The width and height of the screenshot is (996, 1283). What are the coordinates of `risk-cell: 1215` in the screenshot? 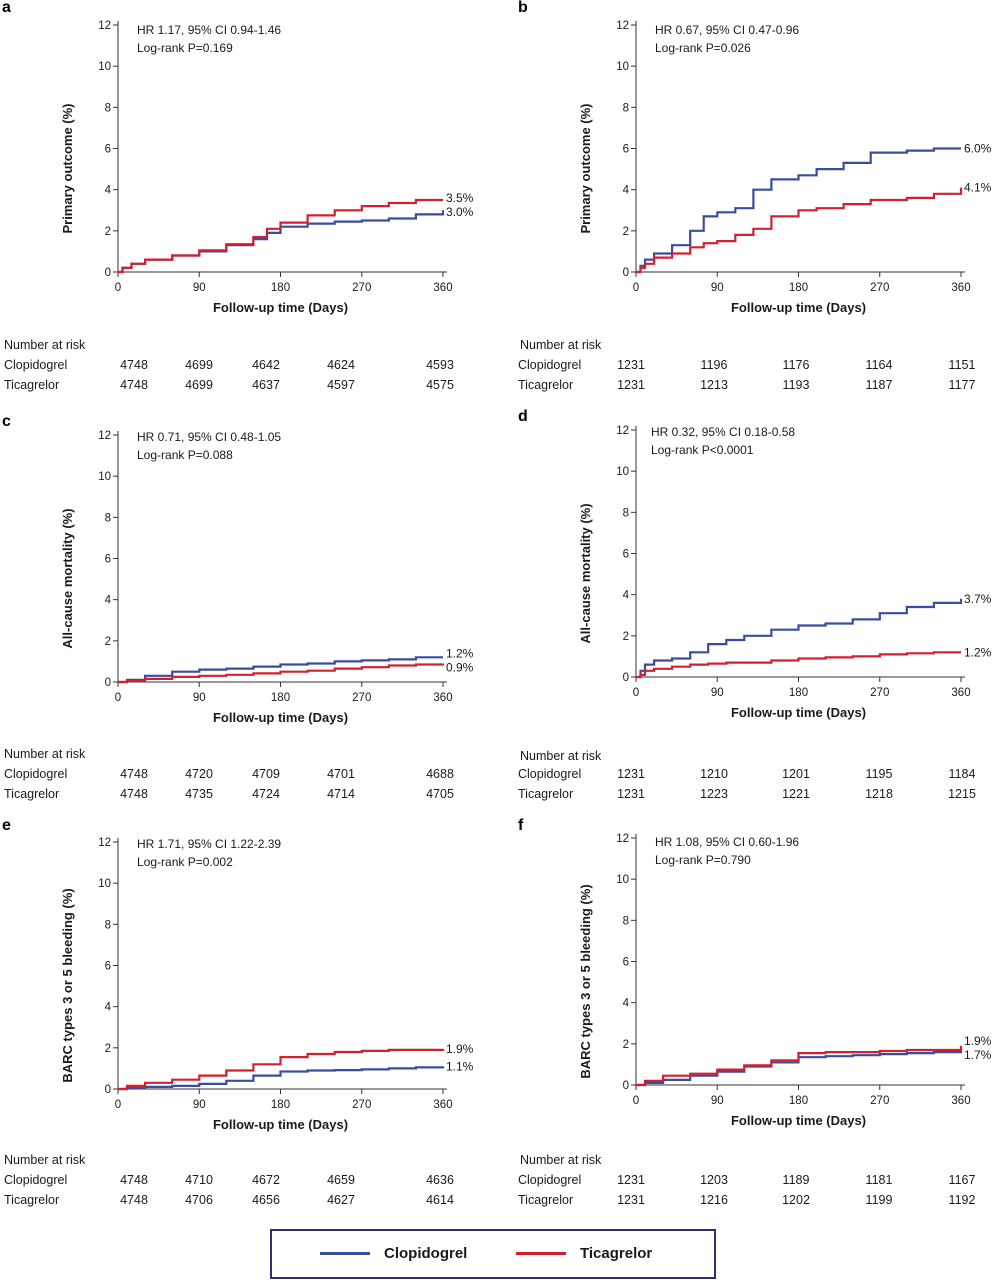 It's located at (962, 794).